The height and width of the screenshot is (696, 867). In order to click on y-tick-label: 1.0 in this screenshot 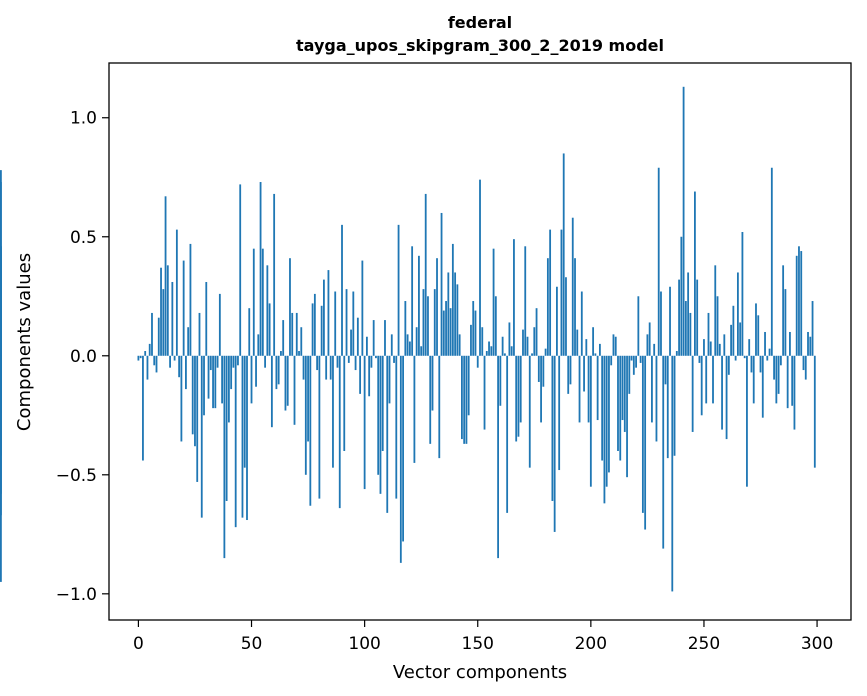, I will do `click(83, 119)`.